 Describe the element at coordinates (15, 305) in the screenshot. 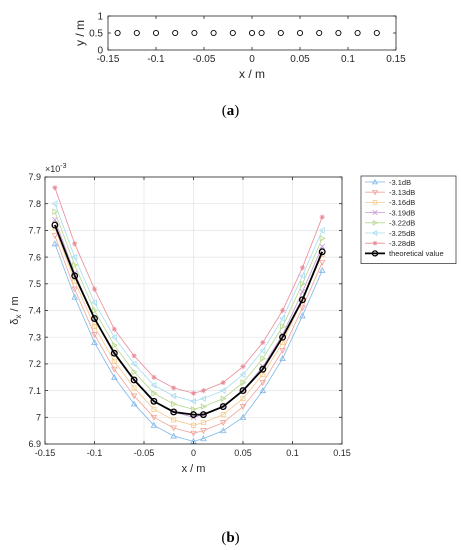

I see `chart-b-y-axis-unit: / m` at that location.